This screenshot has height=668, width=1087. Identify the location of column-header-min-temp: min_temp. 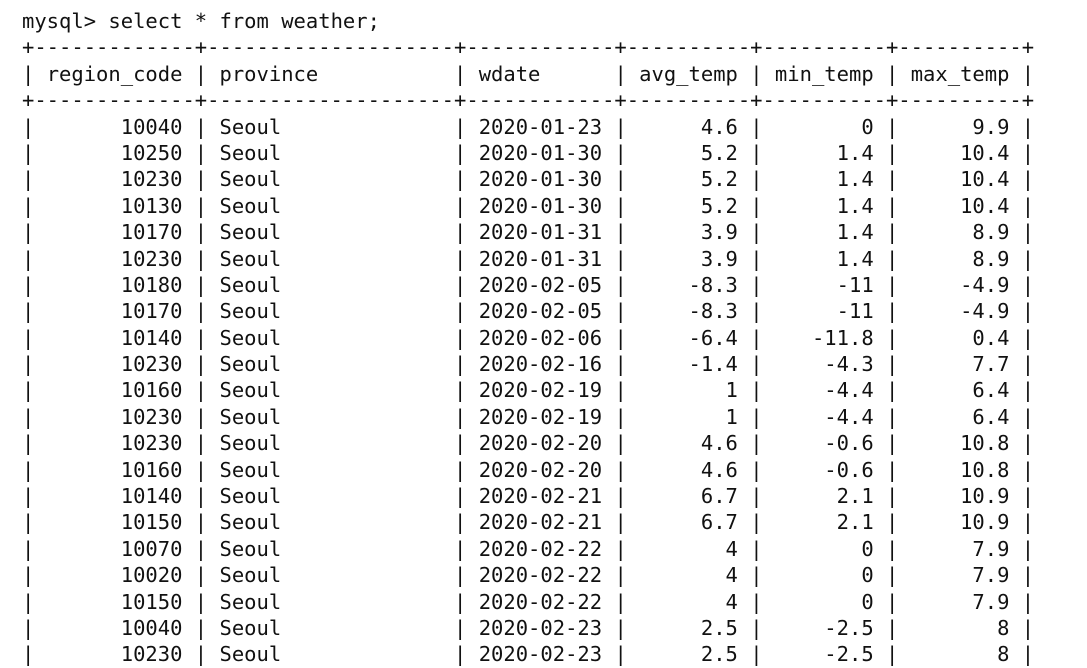
(824, 73).